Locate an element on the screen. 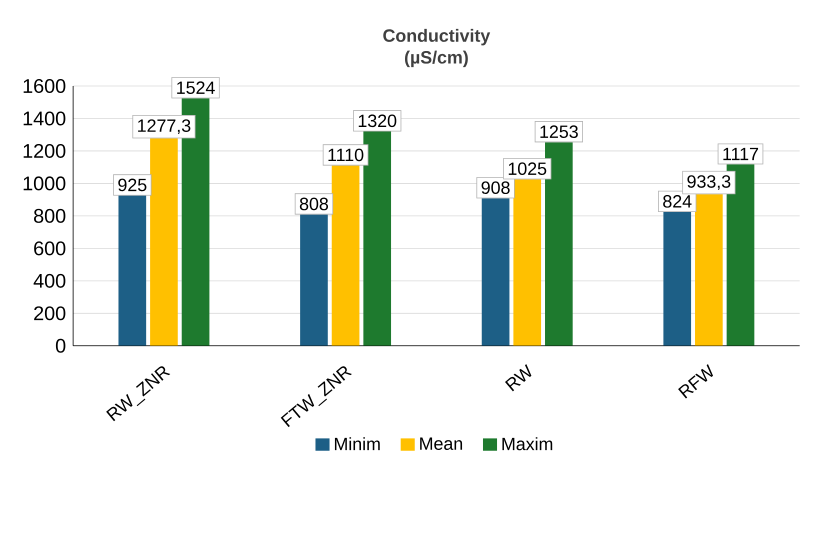  legend-label: Maxim is located at coordinates (527, 443).